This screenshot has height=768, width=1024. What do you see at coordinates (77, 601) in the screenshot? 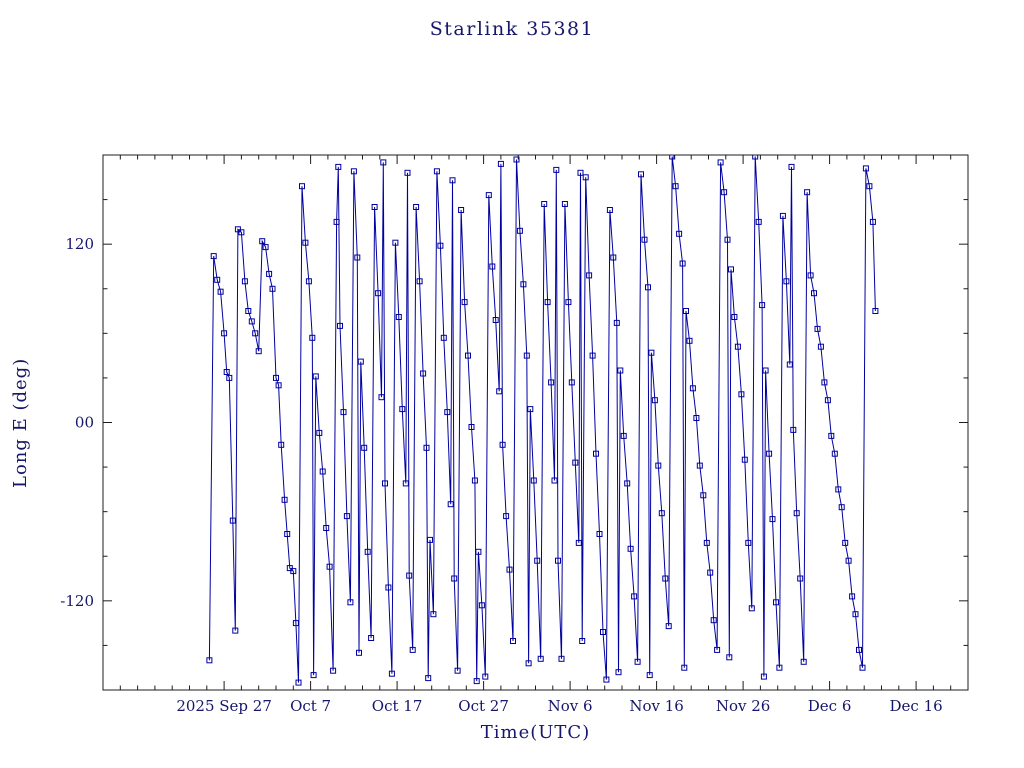
I see `y-tick-label: -120` at bounding box center [77, 601].